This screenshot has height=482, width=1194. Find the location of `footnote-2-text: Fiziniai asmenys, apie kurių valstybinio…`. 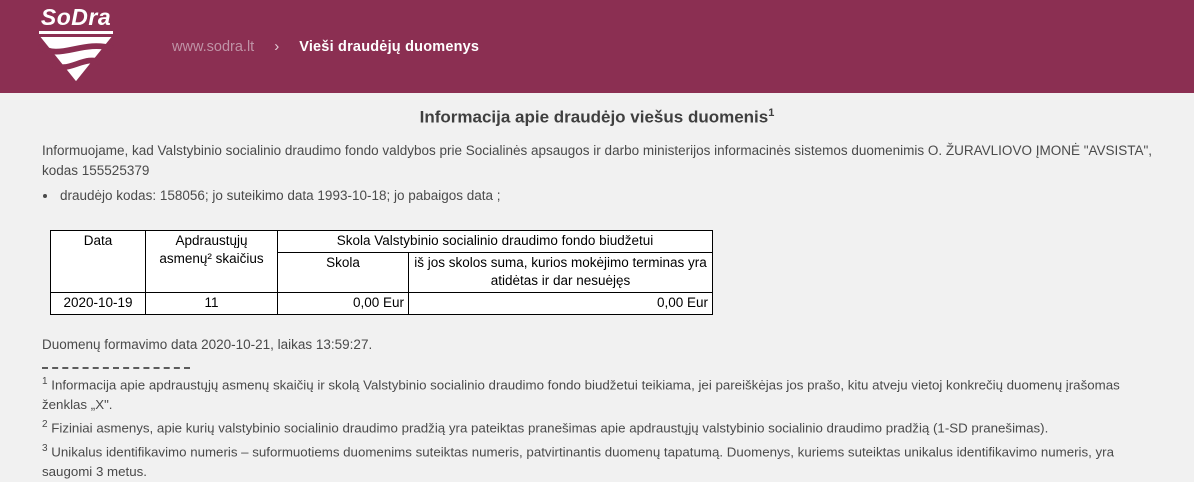

footnote-2-text: Fiziniai asmenys, apie kurių valstybinio… is located at coordinates (548, 428).